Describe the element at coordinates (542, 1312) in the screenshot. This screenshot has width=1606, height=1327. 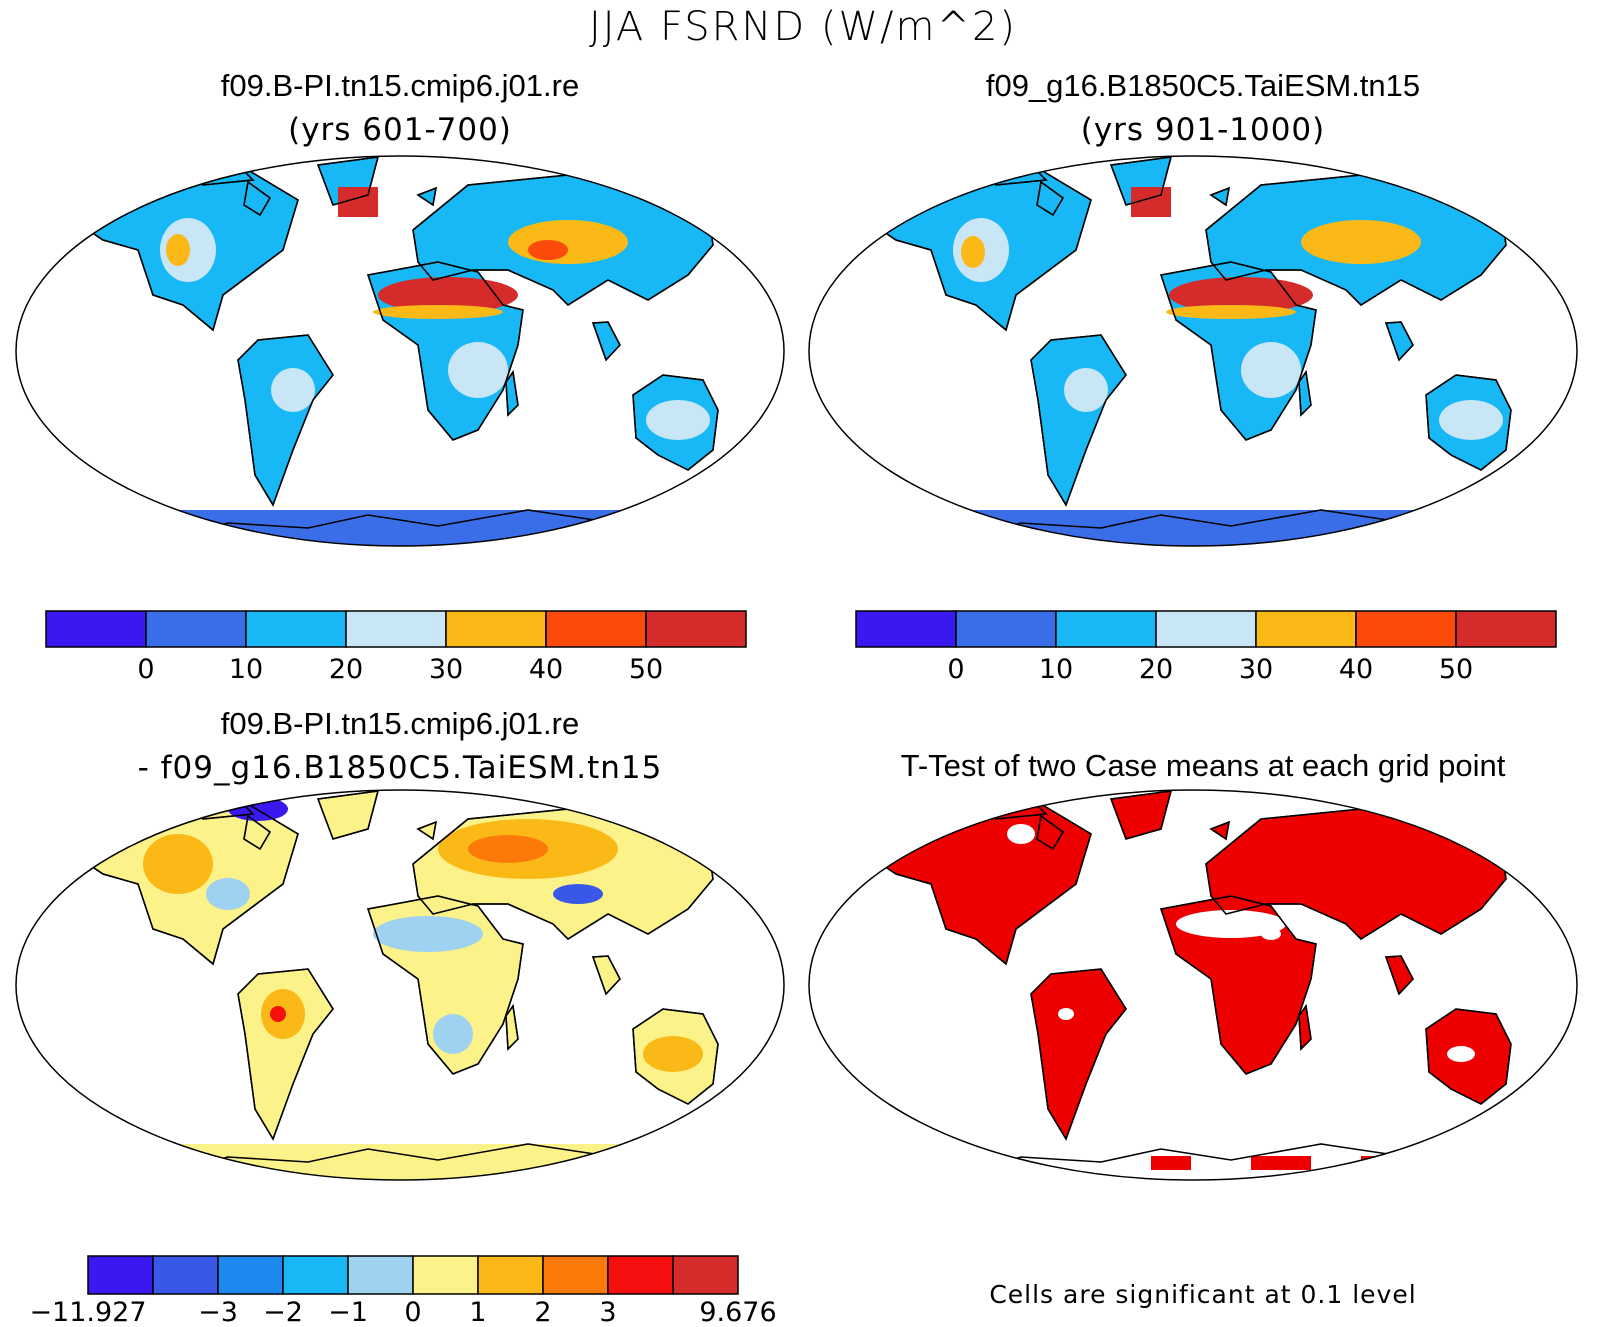
I see `colorbar-tick-label: 2` at that location.